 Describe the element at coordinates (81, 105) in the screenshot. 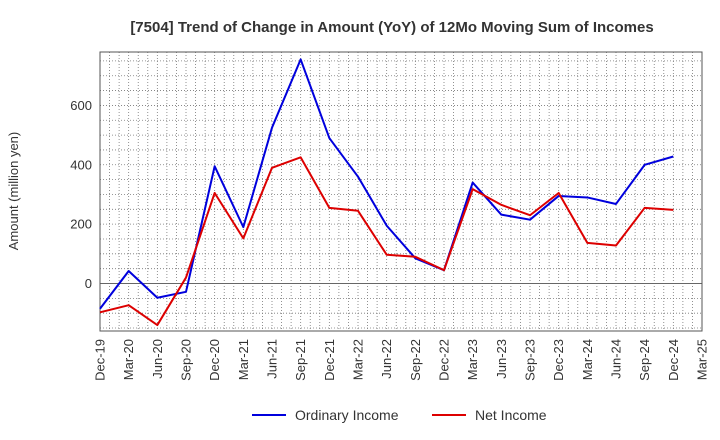

I see `y-tick-label: 600` at that location.